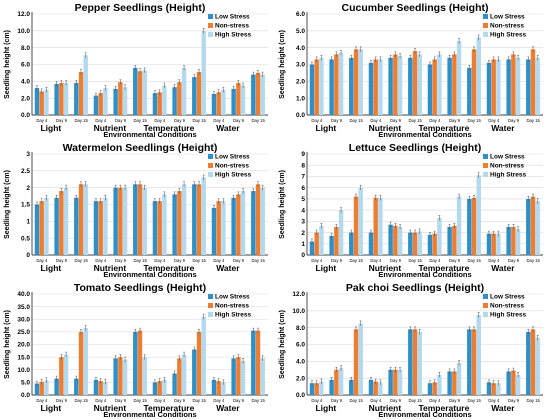 This screenshot has width=550, height=420. Describe the element at coordinates (140, 288) in the screenshot. I see `chart-title: Tomato Seedlings (Height)` at that location.